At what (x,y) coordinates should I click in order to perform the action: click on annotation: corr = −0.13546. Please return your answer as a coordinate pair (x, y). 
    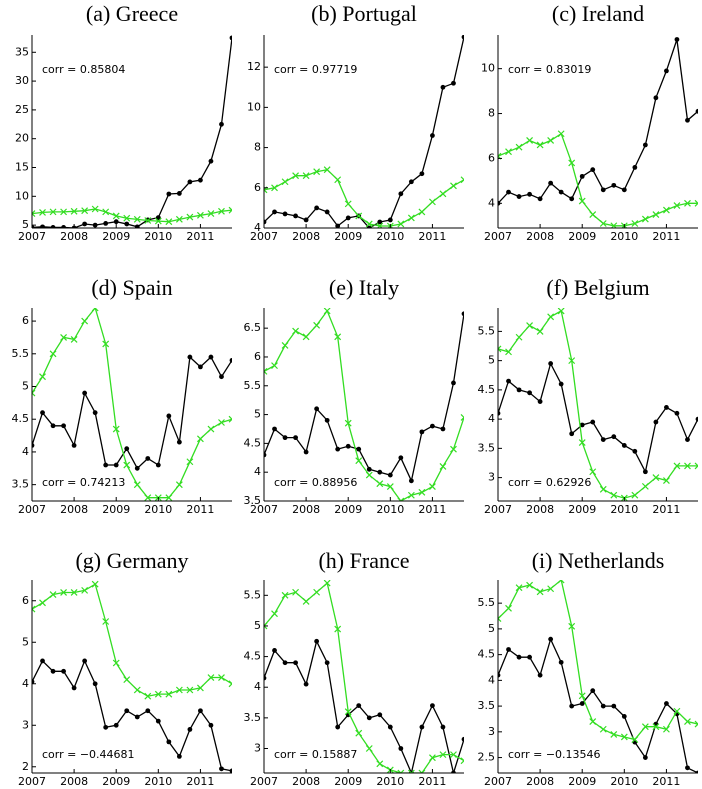
    Looking at the image, I should click on (554, 754).